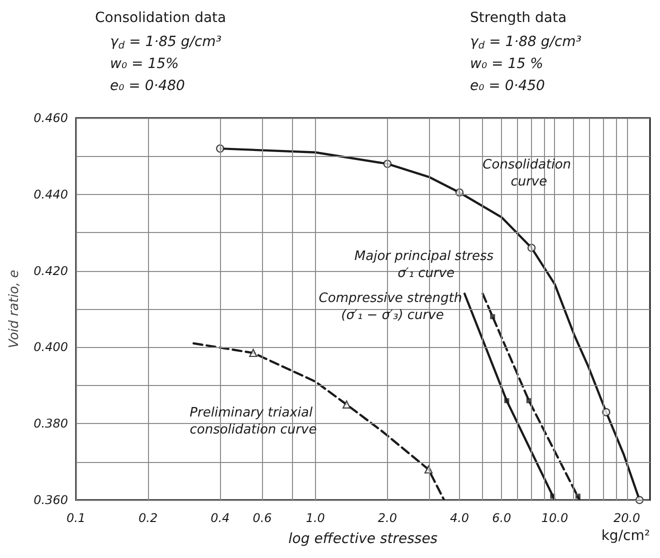  What do you see at coordinates (426, 265) in the screenshot?
I see `series-label: Major principal stress σ′₁ curve` at bounding box center [426, 265].